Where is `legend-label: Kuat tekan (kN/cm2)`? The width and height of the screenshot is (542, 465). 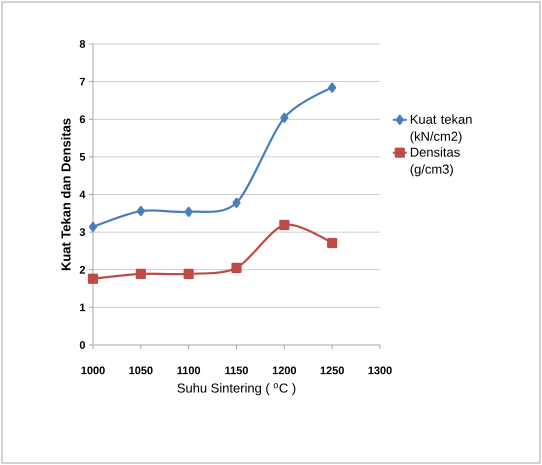
legend-label: Kuat tekan (kN/cm2) is located at coordinates (441, 129).